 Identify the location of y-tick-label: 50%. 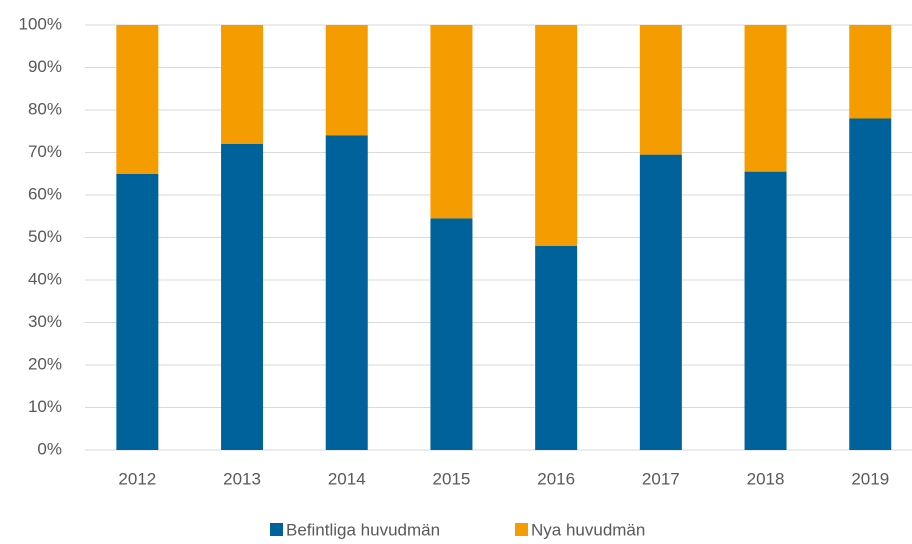
(45, 236).